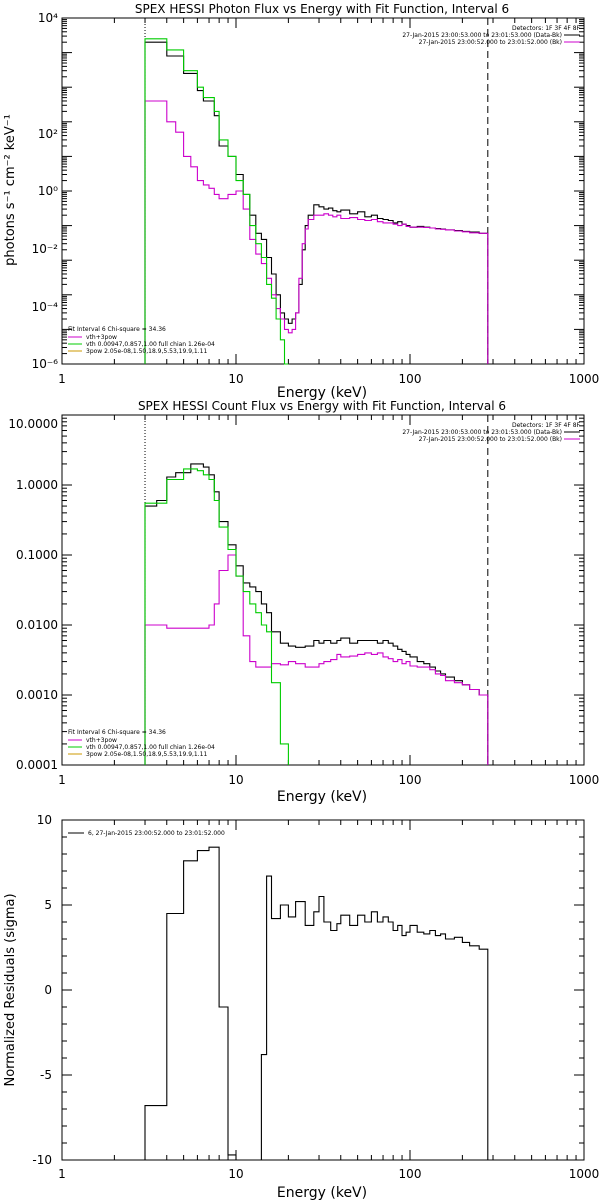 The width and height of the screenshot is (600, 1200). Describe the element at coordinates (45, 364) in the screenshot. I see `panel1-ytick-label: 10⁻⁶` at that location.